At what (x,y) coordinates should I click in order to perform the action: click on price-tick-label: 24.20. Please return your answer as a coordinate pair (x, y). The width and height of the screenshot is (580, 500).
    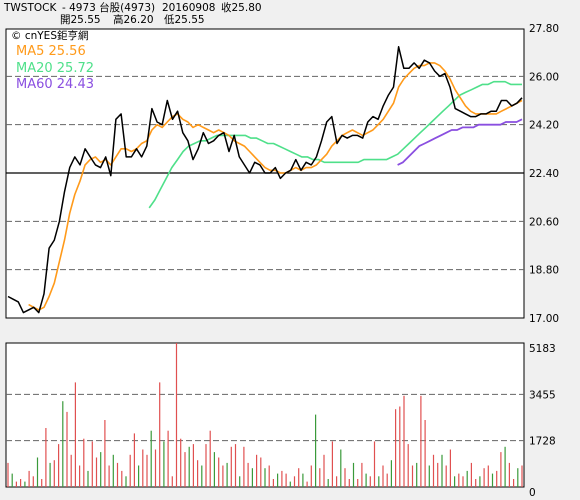
    Looking at the image, I should click on (544, 126).